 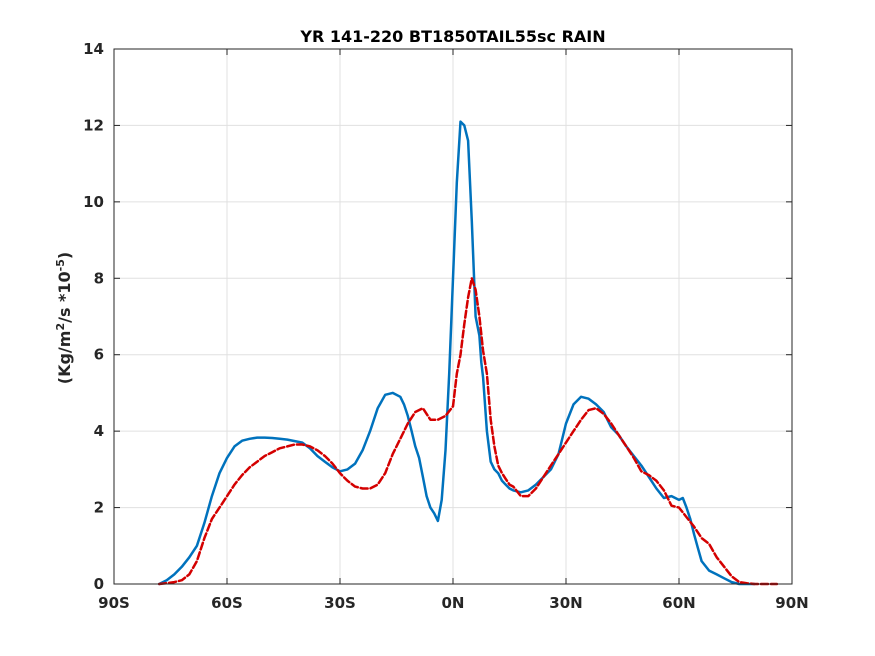 What do you see at coordinates (99, 278) in the screenshot?
I see `y-tick-label: 8` at bounding box center [99, 278].